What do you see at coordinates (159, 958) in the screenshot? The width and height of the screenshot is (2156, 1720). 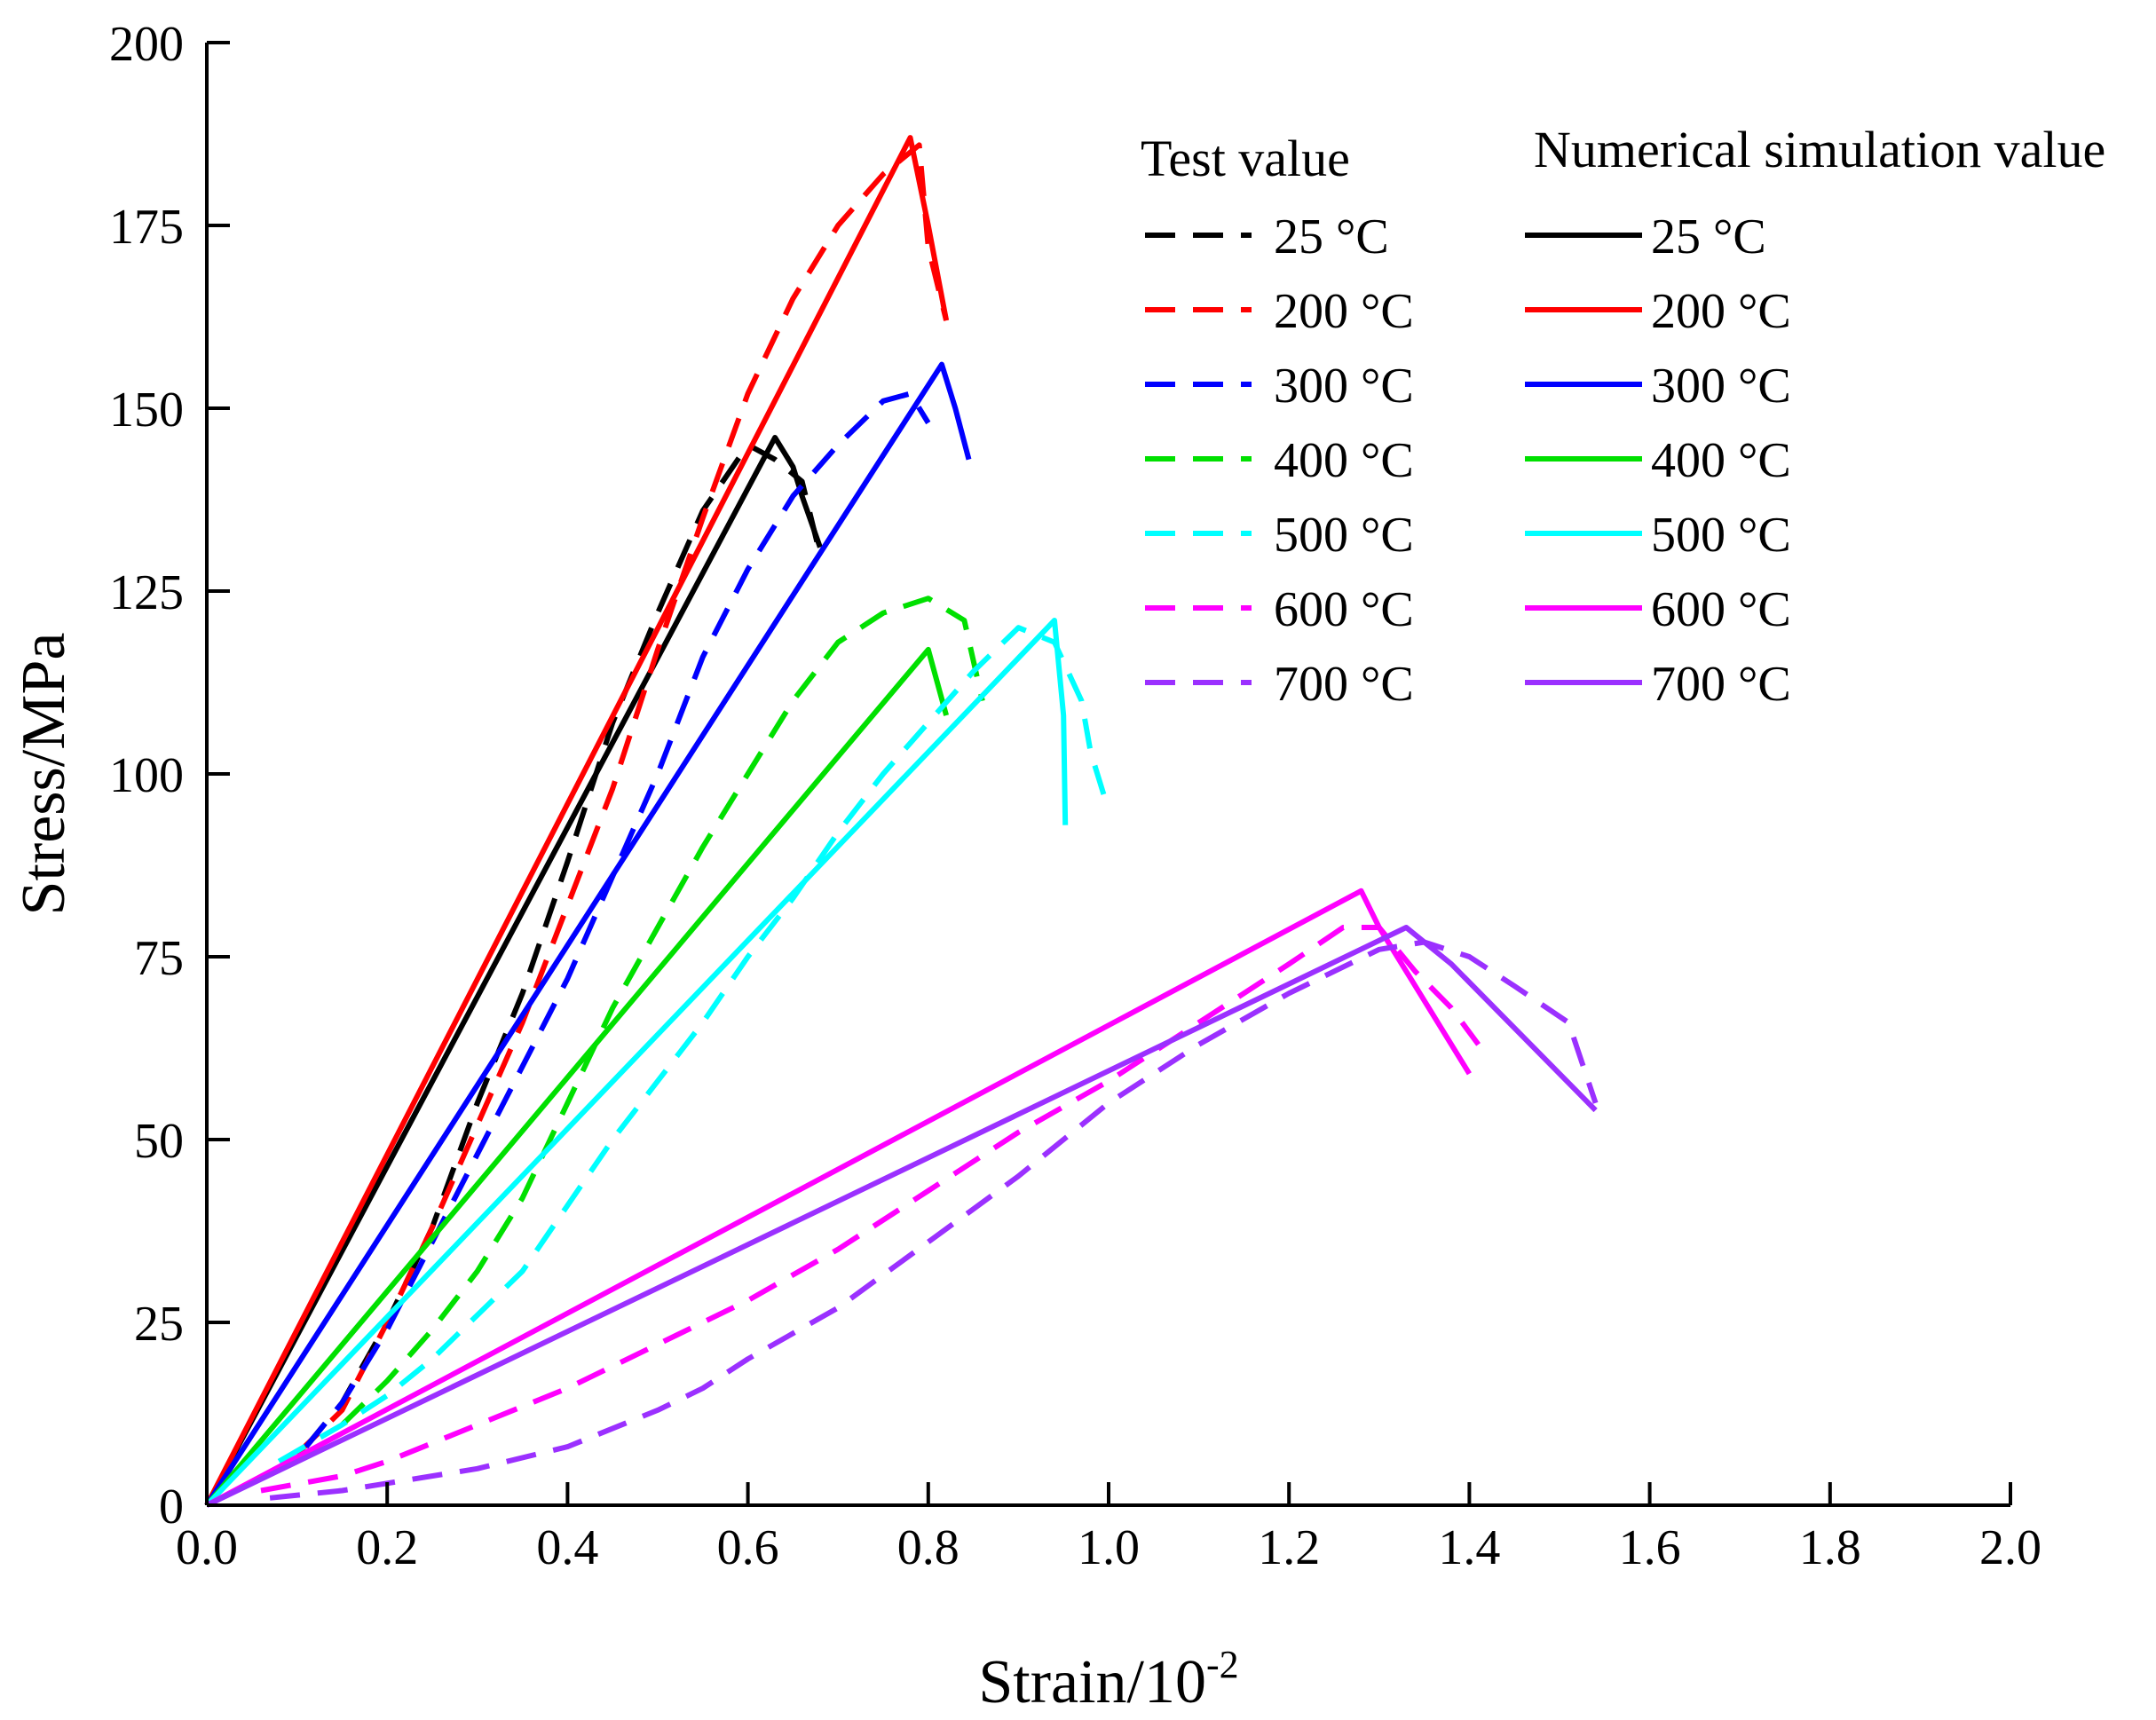 I see `y-tick-label: 75` at bounding box center [159, 958].